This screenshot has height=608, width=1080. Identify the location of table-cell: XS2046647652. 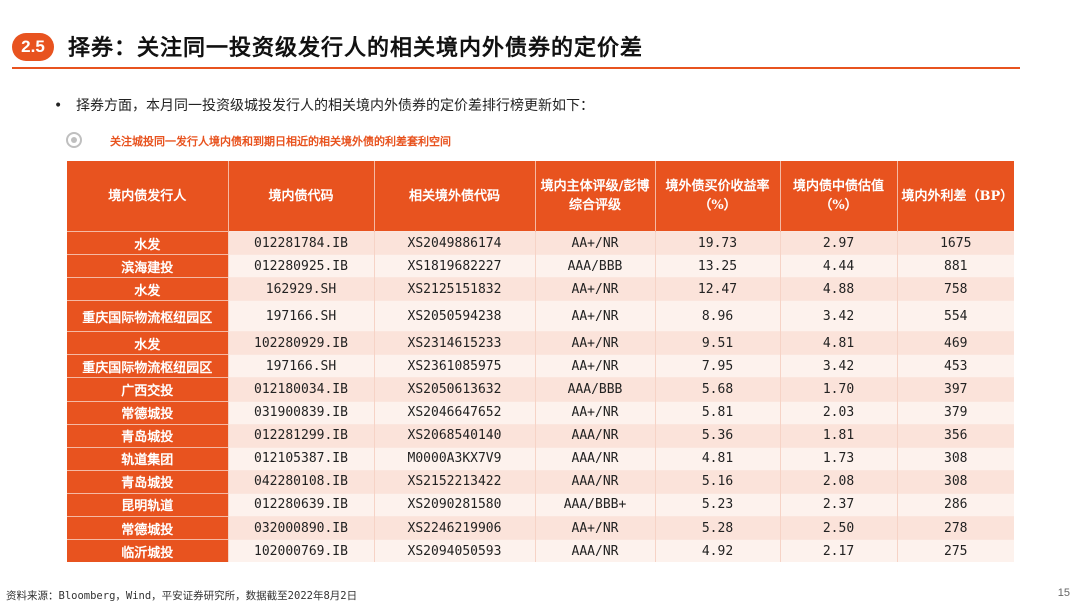
(455, 412).